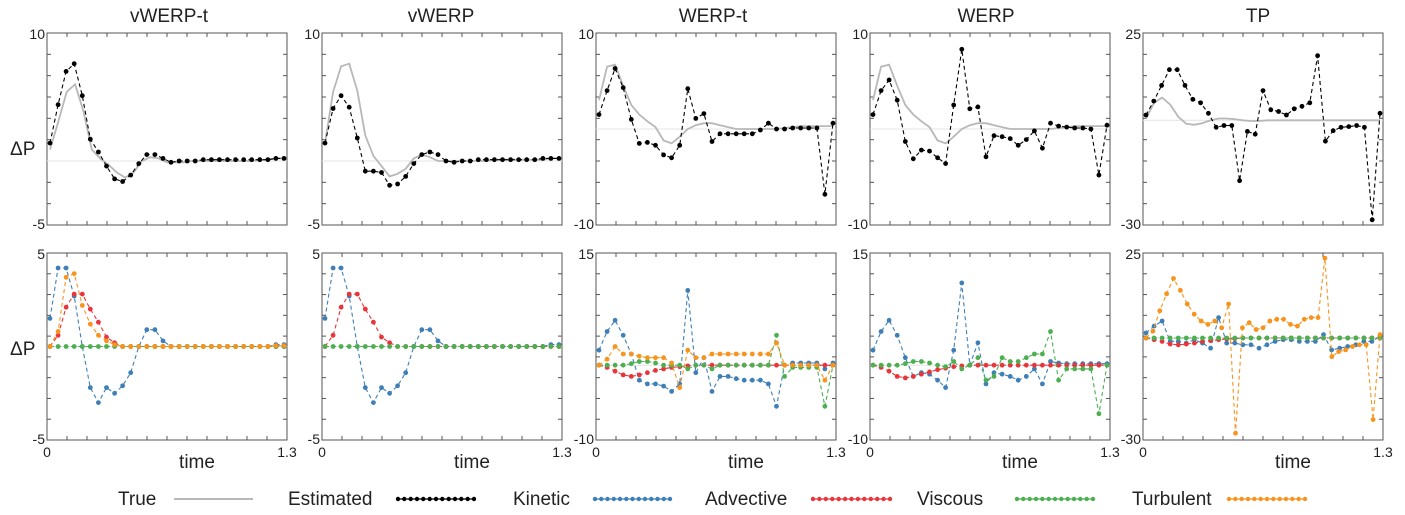  I want to click on panel-9: 25 -300 1.3 time, so click(1257, 359).